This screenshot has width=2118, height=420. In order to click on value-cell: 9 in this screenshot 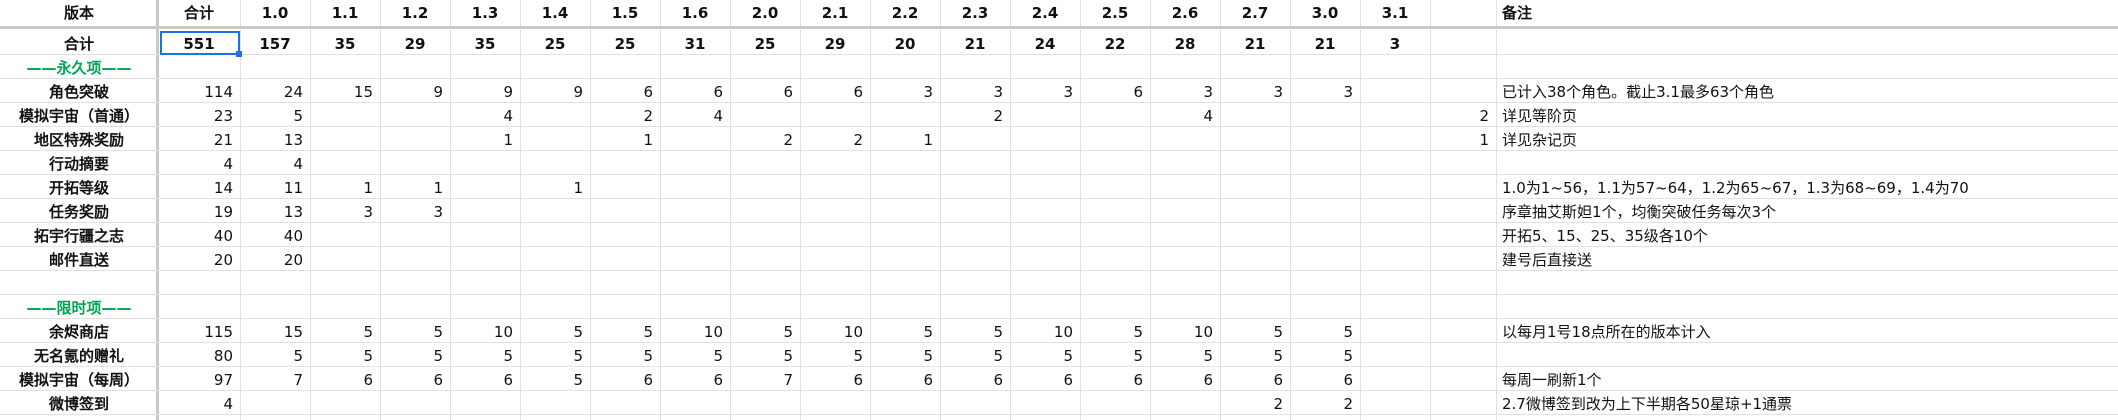, I will do `click(508, 92)`.